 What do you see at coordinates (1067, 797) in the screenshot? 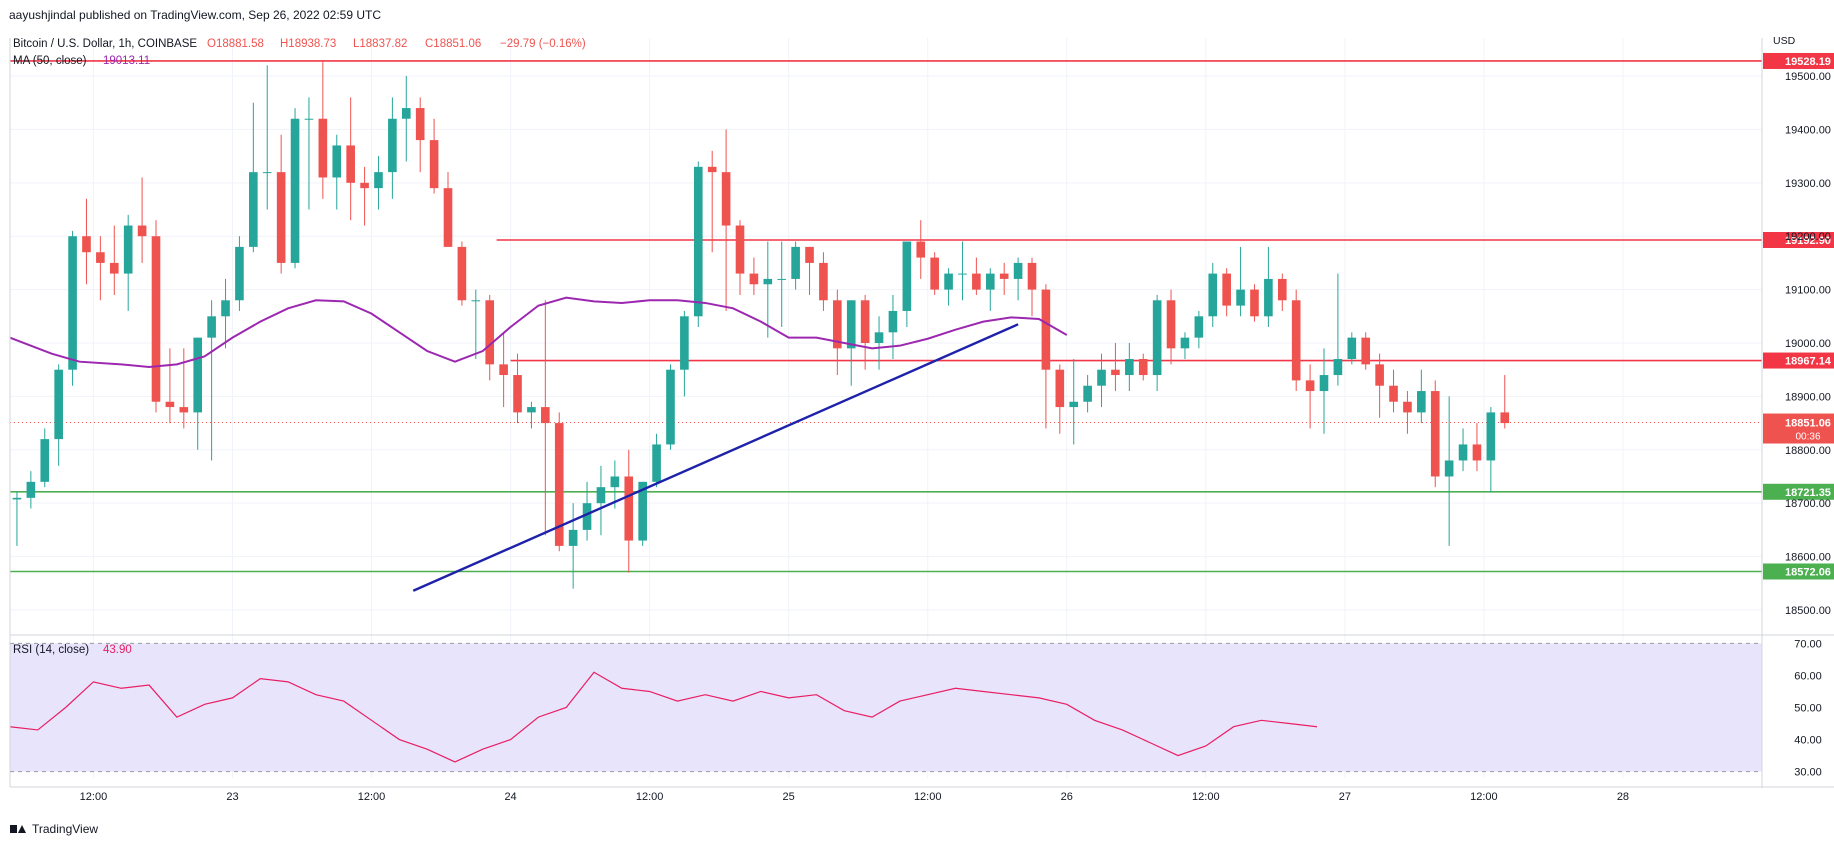
I see `time-tick-label: 26` at bounding box center [1067, 797].